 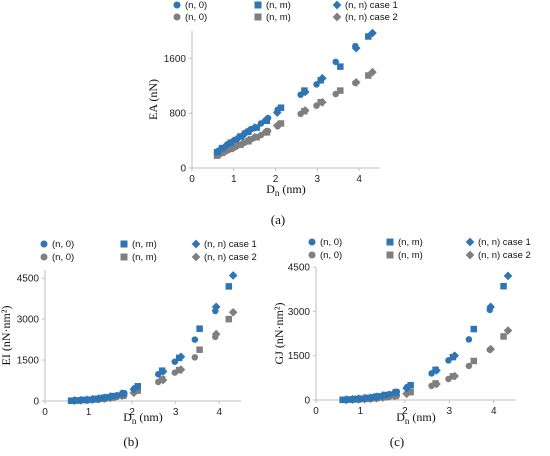 I want to click on legend-label: (n, n) case 1, so click(x=504, y=242).